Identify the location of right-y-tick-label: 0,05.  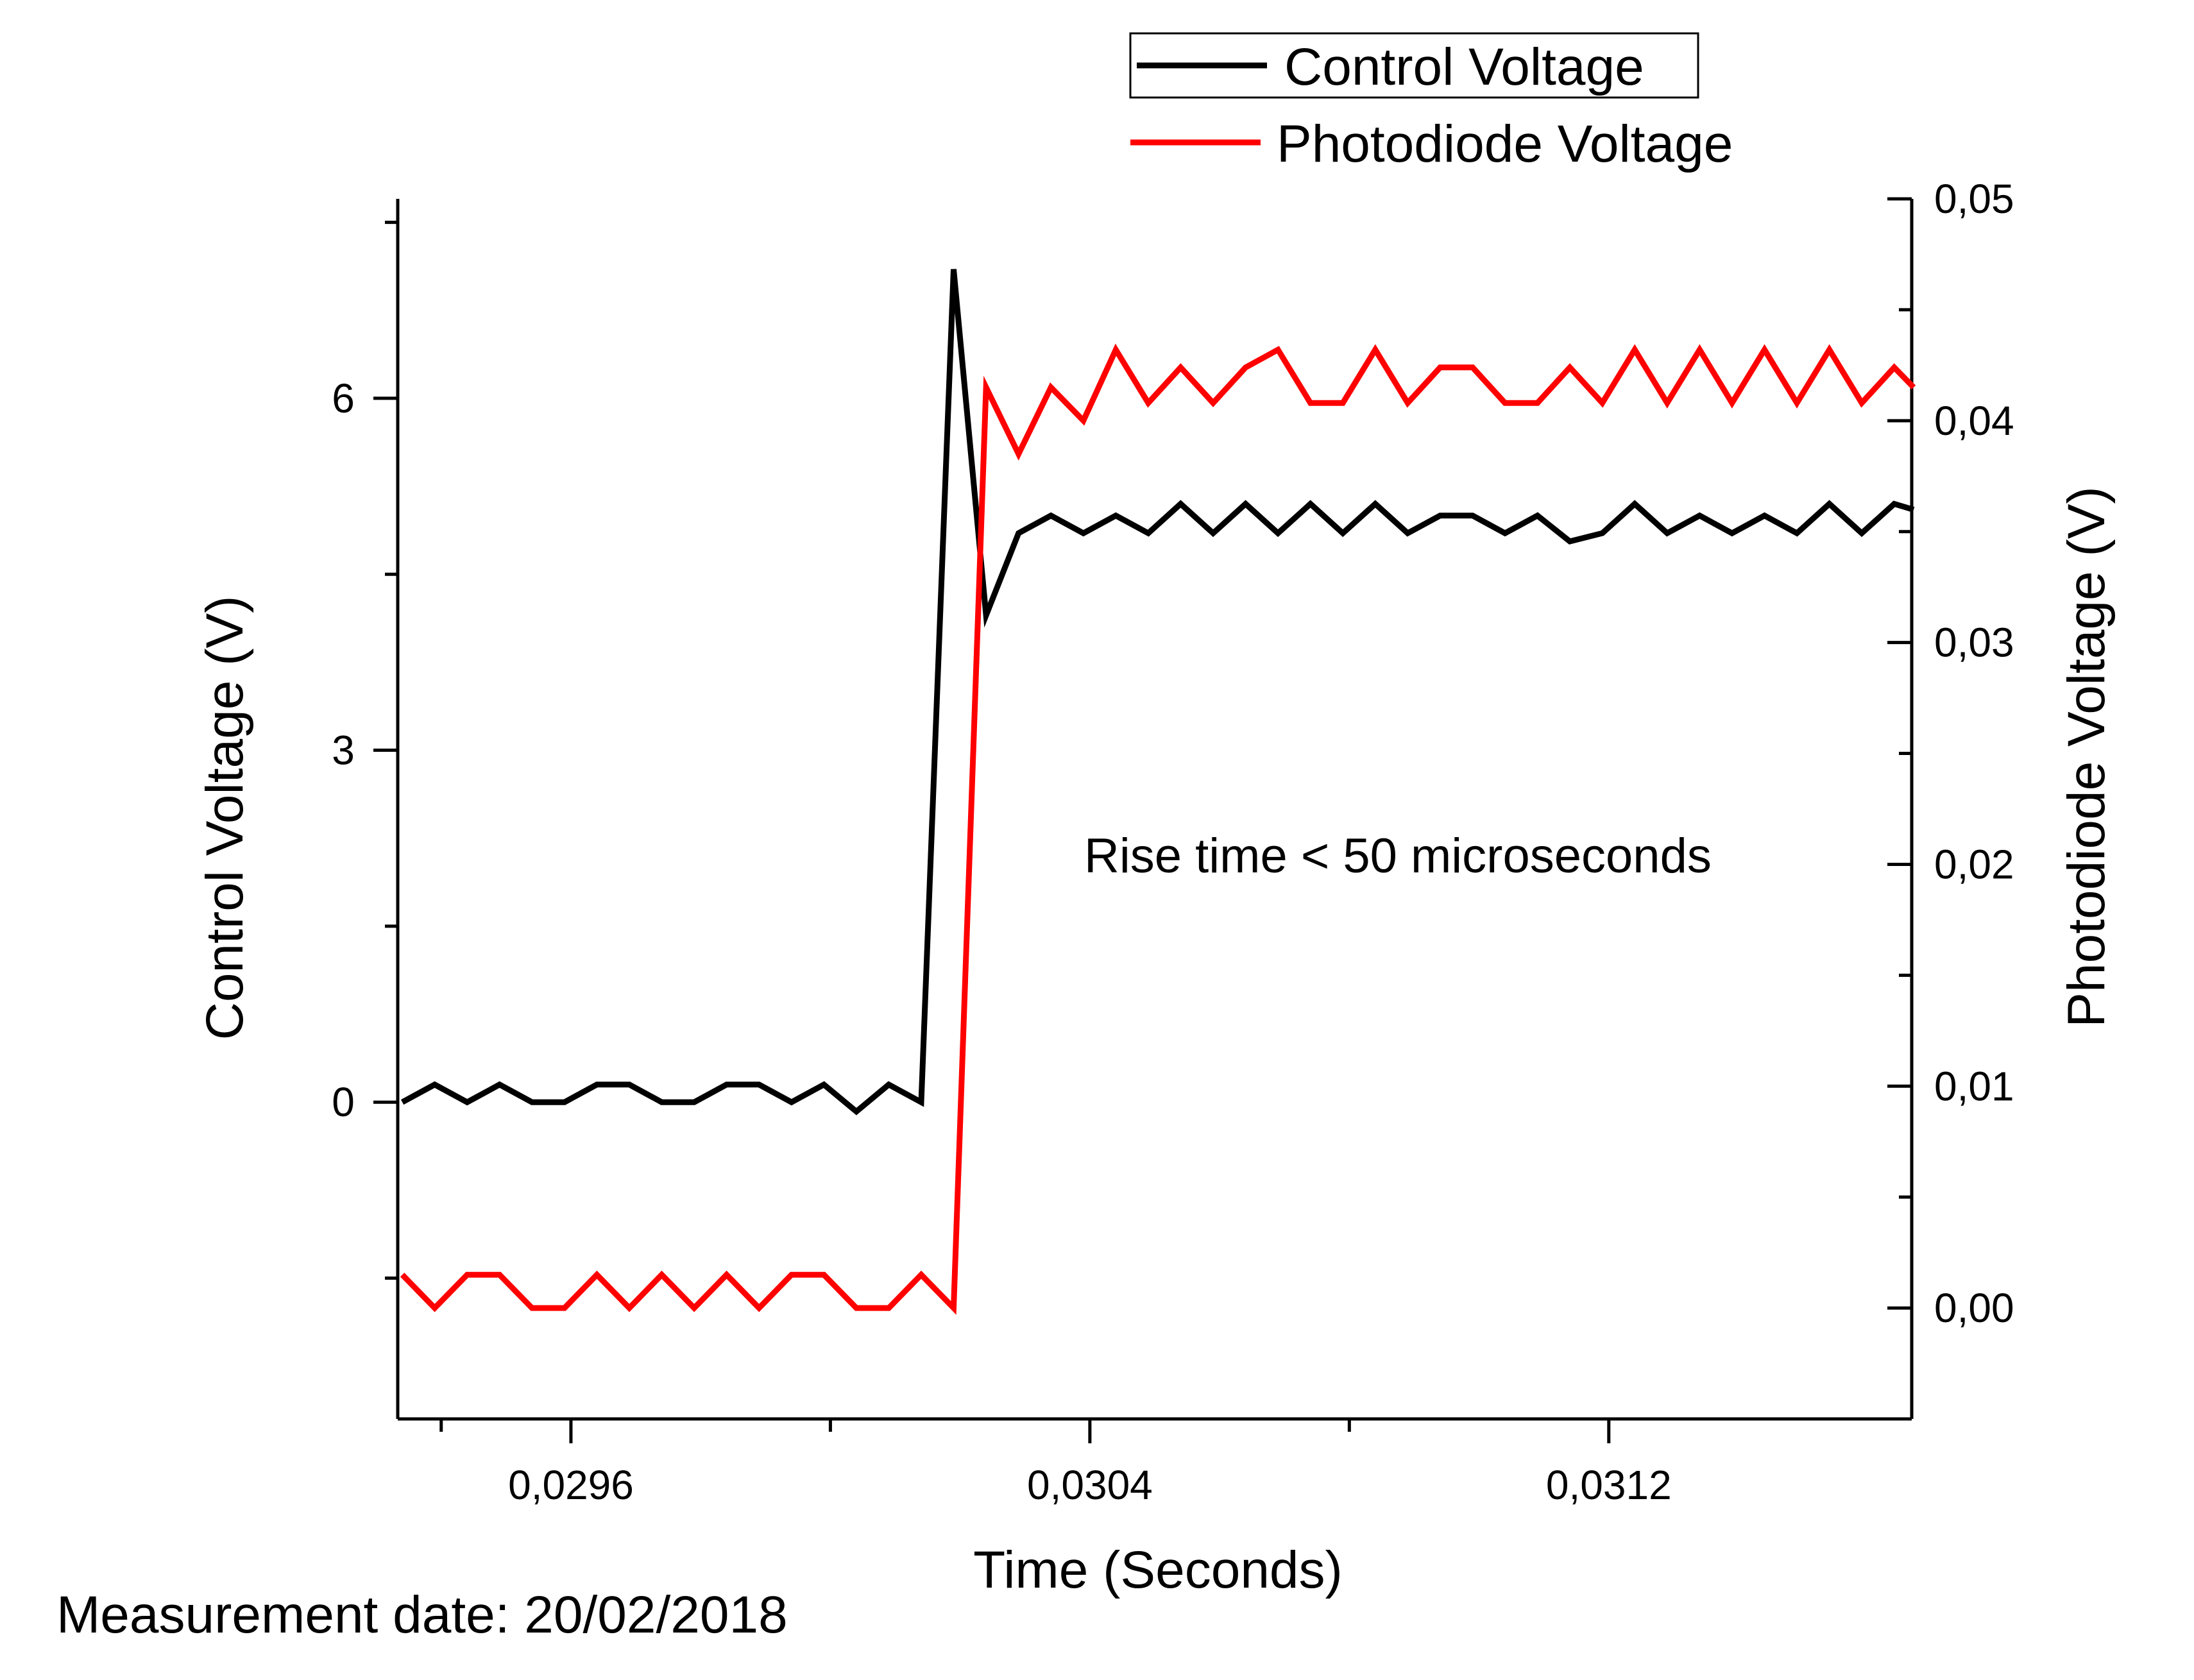
(1974, 199).